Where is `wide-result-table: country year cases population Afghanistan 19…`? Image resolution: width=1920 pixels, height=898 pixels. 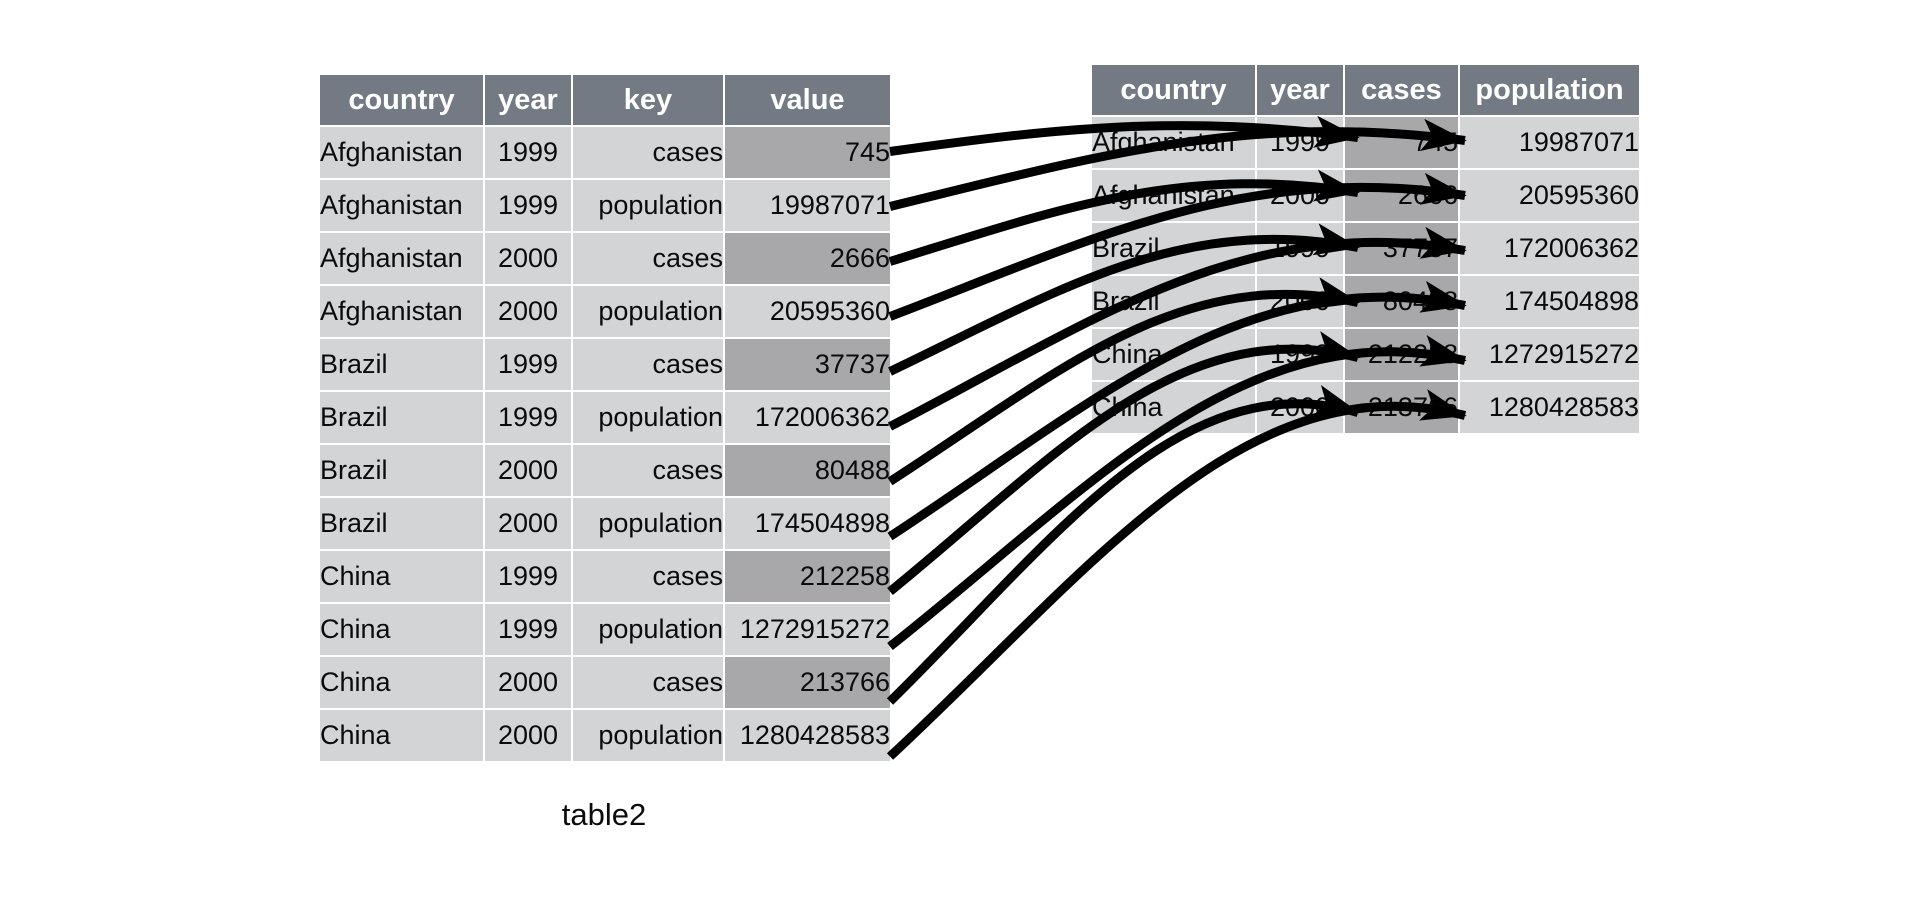
wide-result-table: country year cases population Afghanistan 19… is located at coordinates (1365, 249).